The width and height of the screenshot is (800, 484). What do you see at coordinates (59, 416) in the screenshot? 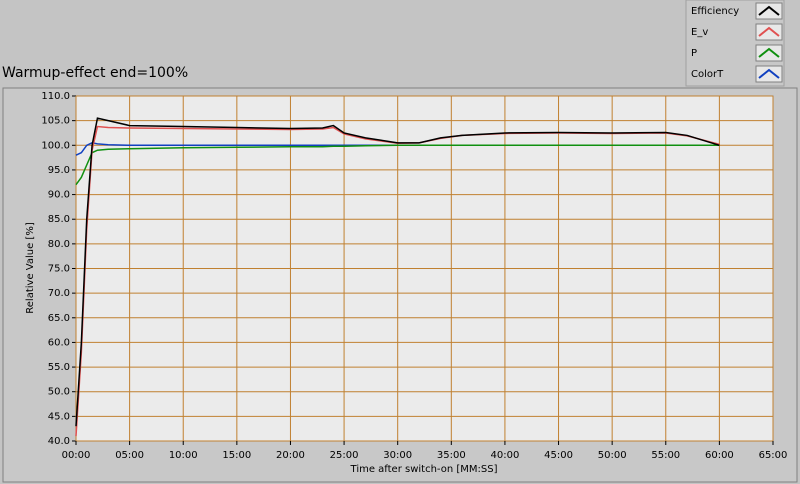
I see `y-tick-label: 45.0` at bounding box center [59, 416].